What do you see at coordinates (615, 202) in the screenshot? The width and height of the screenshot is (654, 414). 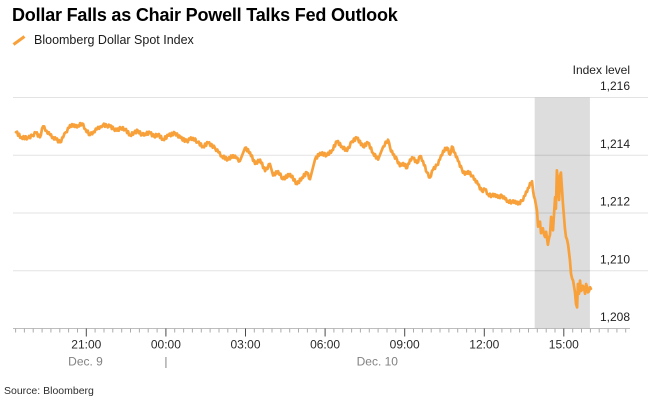 I see `y-axis-tick-label: 1,212` at bounding box center [615, 202].